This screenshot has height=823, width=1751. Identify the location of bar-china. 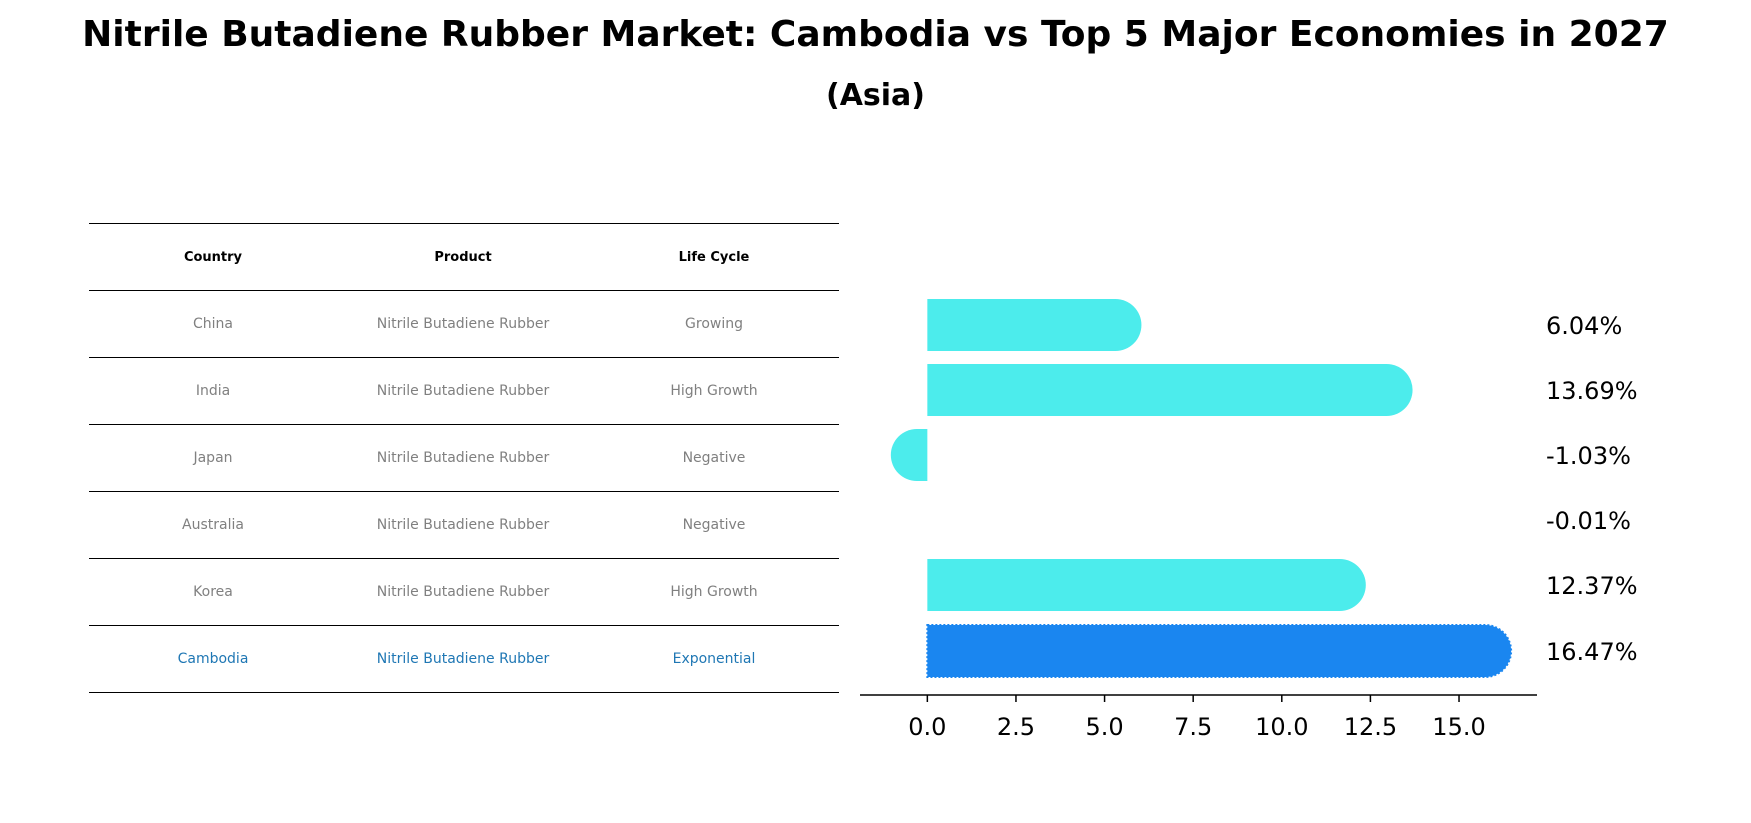
(1034, 325).